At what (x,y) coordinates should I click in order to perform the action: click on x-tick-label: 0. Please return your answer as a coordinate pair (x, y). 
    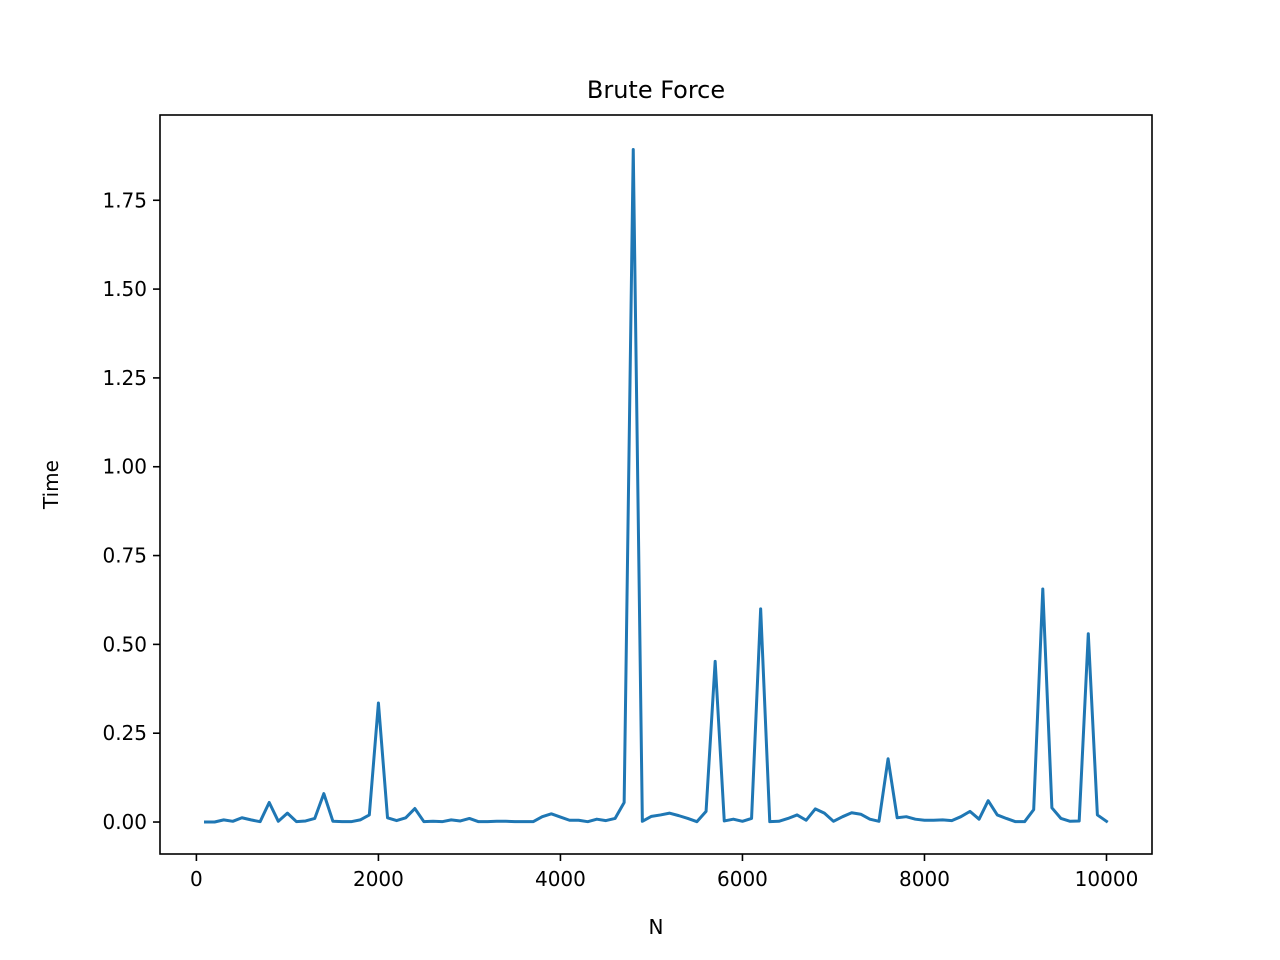
    Looking at the image, I should click on (196, 879).